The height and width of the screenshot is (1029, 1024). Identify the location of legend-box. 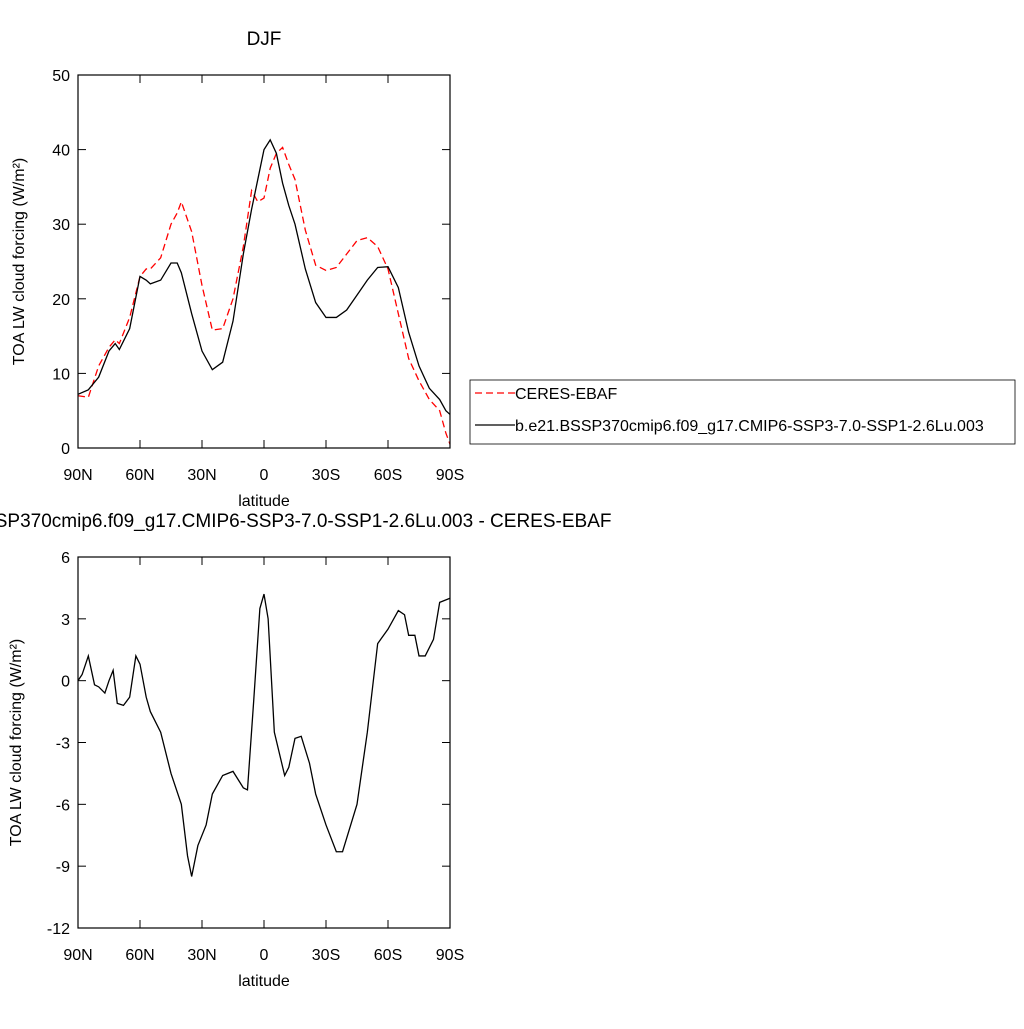
(742, 412).